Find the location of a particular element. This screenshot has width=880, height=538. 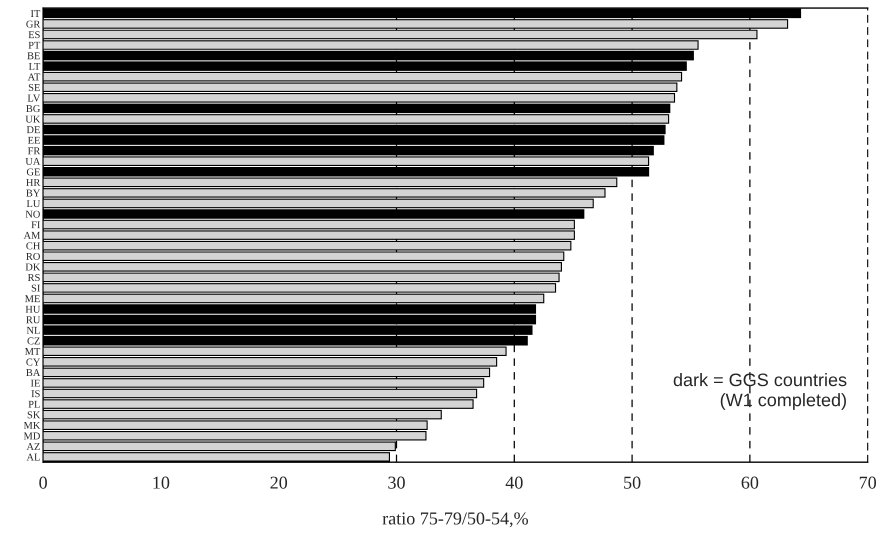

annotation: dark = GGS countries (W1 completed) is located at coordinates (760, 391).